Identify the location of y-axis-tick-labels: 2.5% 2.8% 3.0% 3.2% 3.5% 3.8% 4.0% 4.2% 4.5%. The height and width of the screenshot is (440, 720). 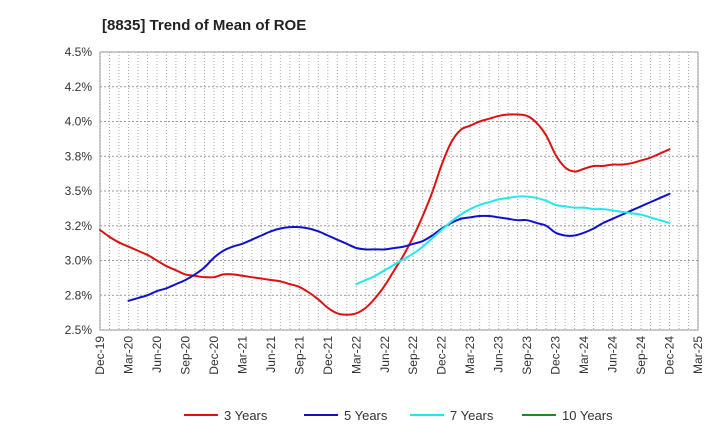
(79, 191).